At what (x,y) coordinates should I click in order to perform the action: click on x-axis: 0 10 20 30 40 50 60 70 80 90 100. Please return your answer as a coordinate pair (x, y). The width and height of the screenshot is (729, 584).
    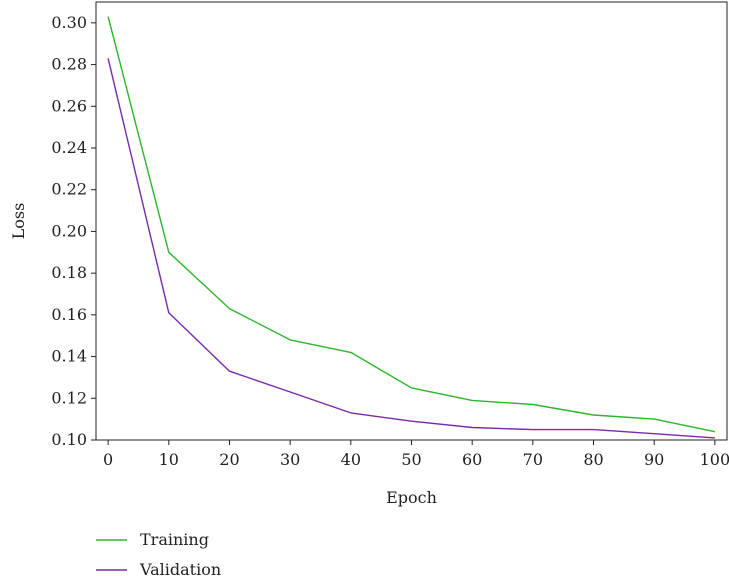
    Looking at the image, I should click on (416, 454).